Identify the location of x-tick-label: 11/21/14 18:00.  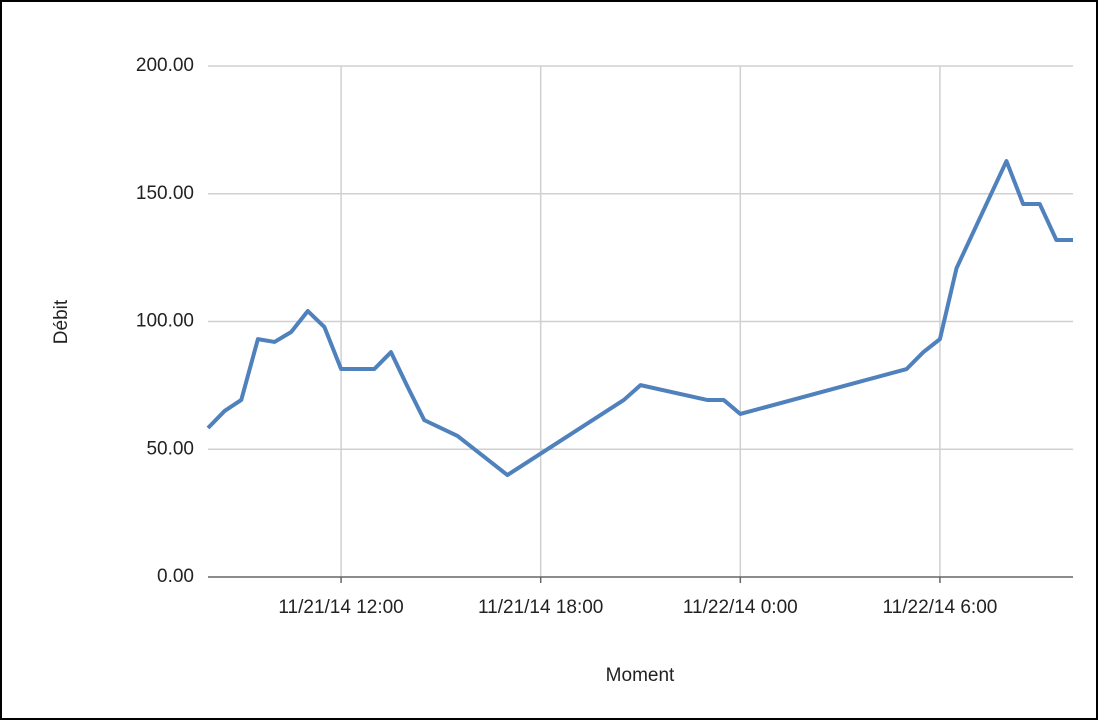
(540, 607).